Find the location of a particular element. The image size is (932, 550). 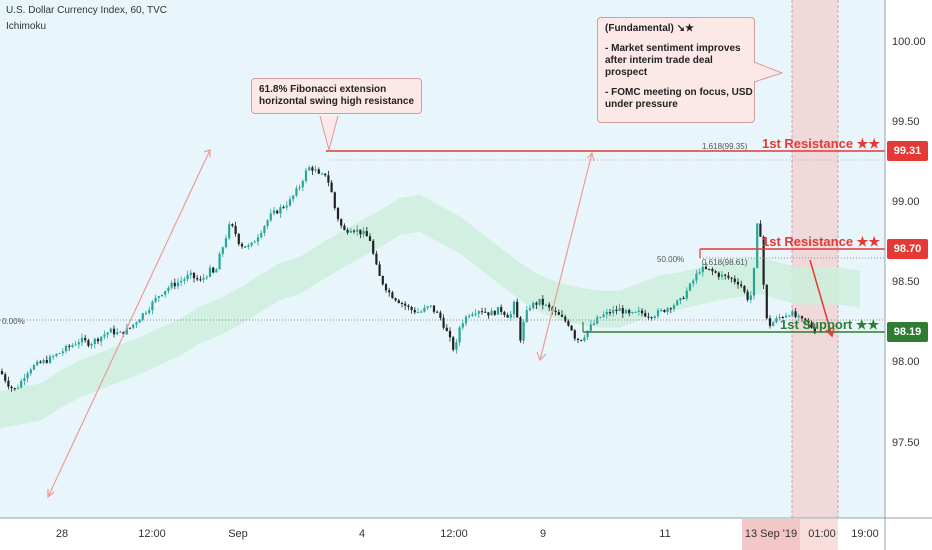

projection-arrow-1-head-up is located at coordinates (207, 153).